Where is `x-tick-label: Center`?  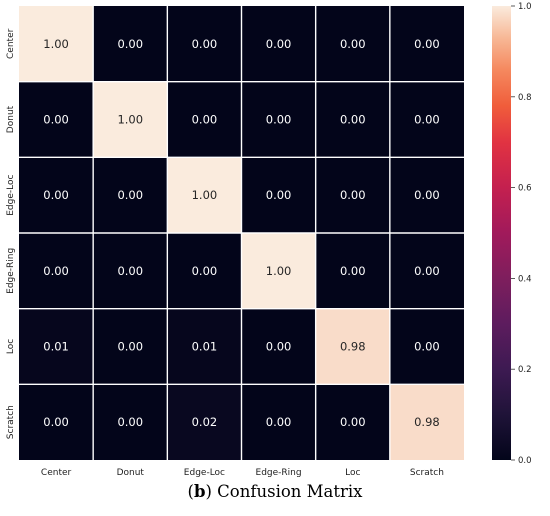
x-tick-label: Center is located at coordinates (56, 473).